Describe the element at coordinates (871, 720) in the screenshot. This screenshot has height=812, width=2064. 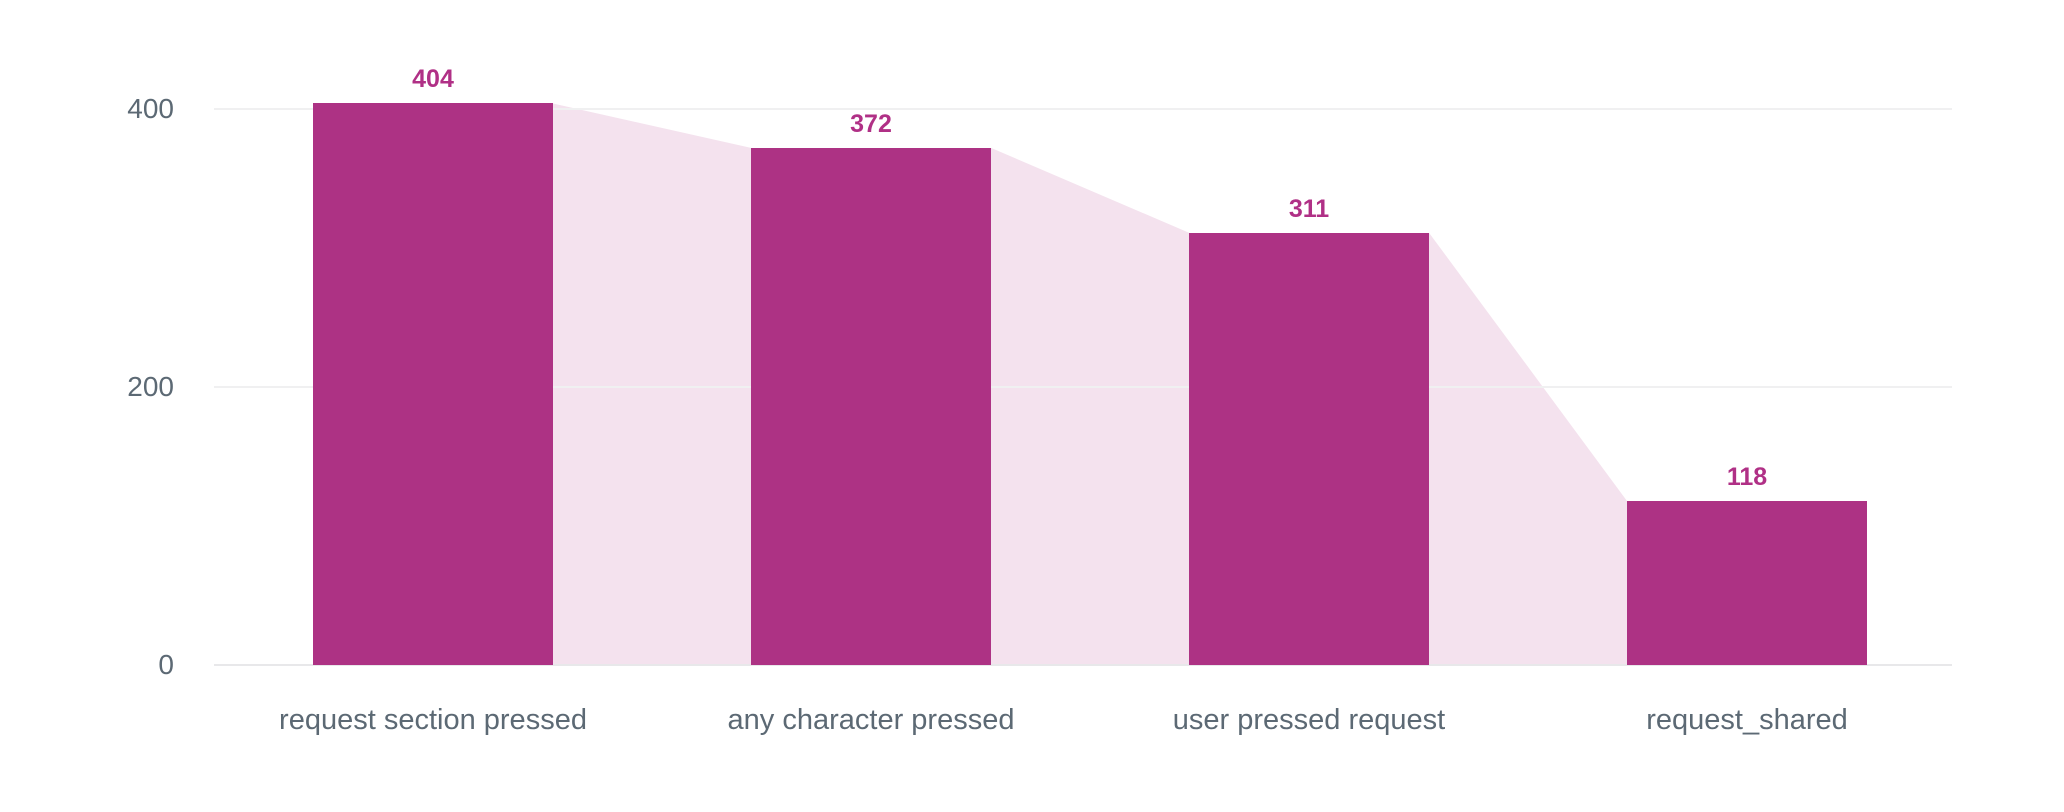
I see `x-axis-label: any character pressed` at that location.